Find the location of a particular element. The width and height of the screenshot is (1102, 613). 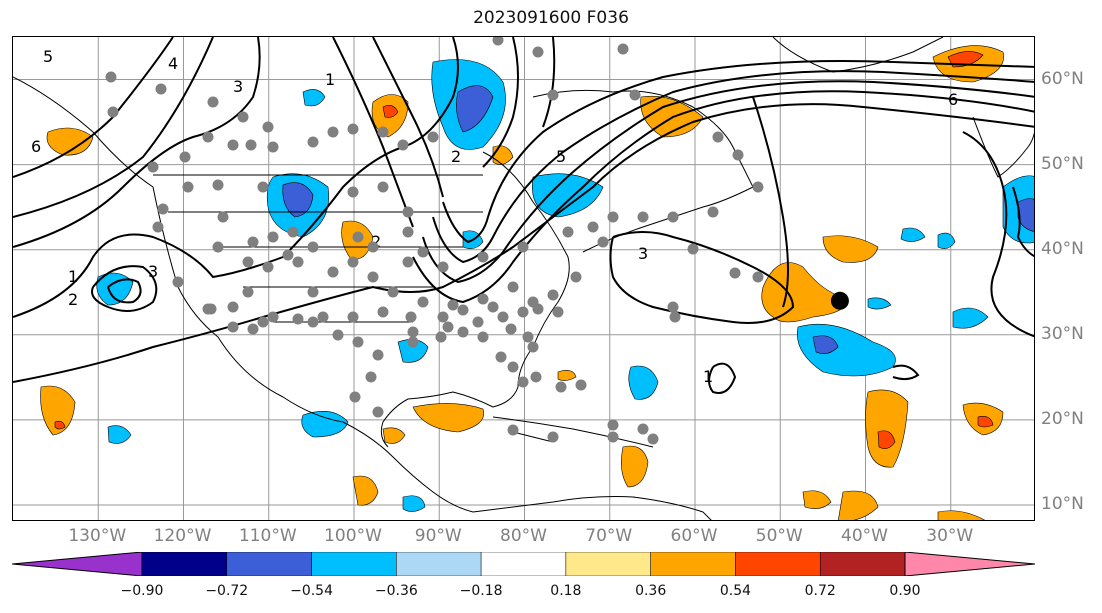

us-border is located at coordinates (318, 248).